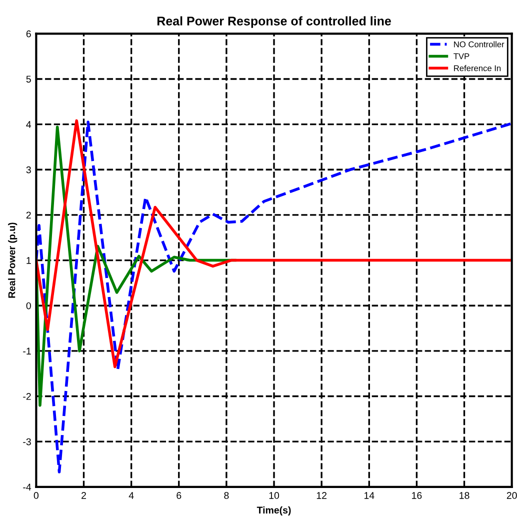 The height and width of the screenshot is (518, 517). What do you see at coordinates (274, 495) in the screenshot?
I see `x-tick-label: 10` at bounding box center [274, 495].